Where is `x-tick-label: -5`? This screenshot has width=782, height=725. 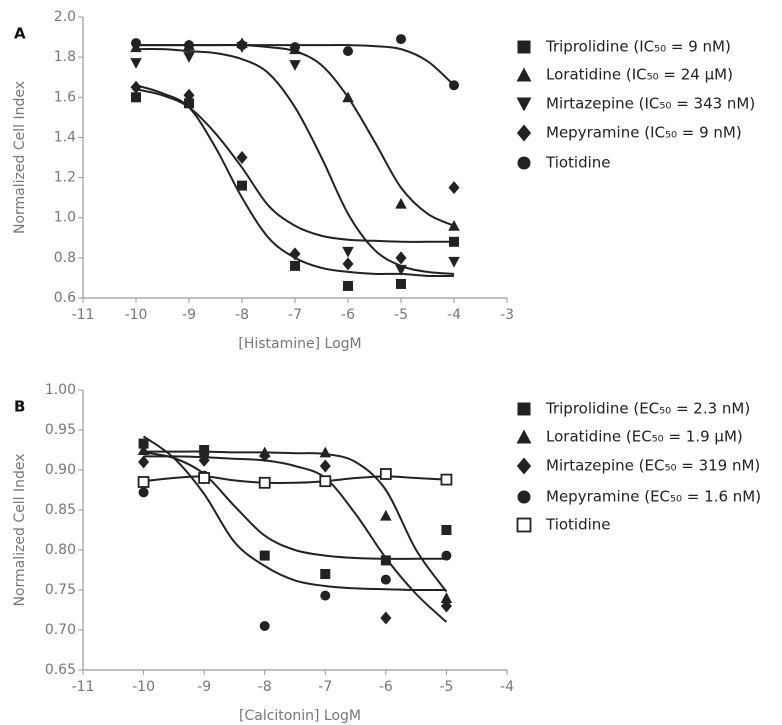
x-tick-label: -5 is located at coordinates (401, 315).